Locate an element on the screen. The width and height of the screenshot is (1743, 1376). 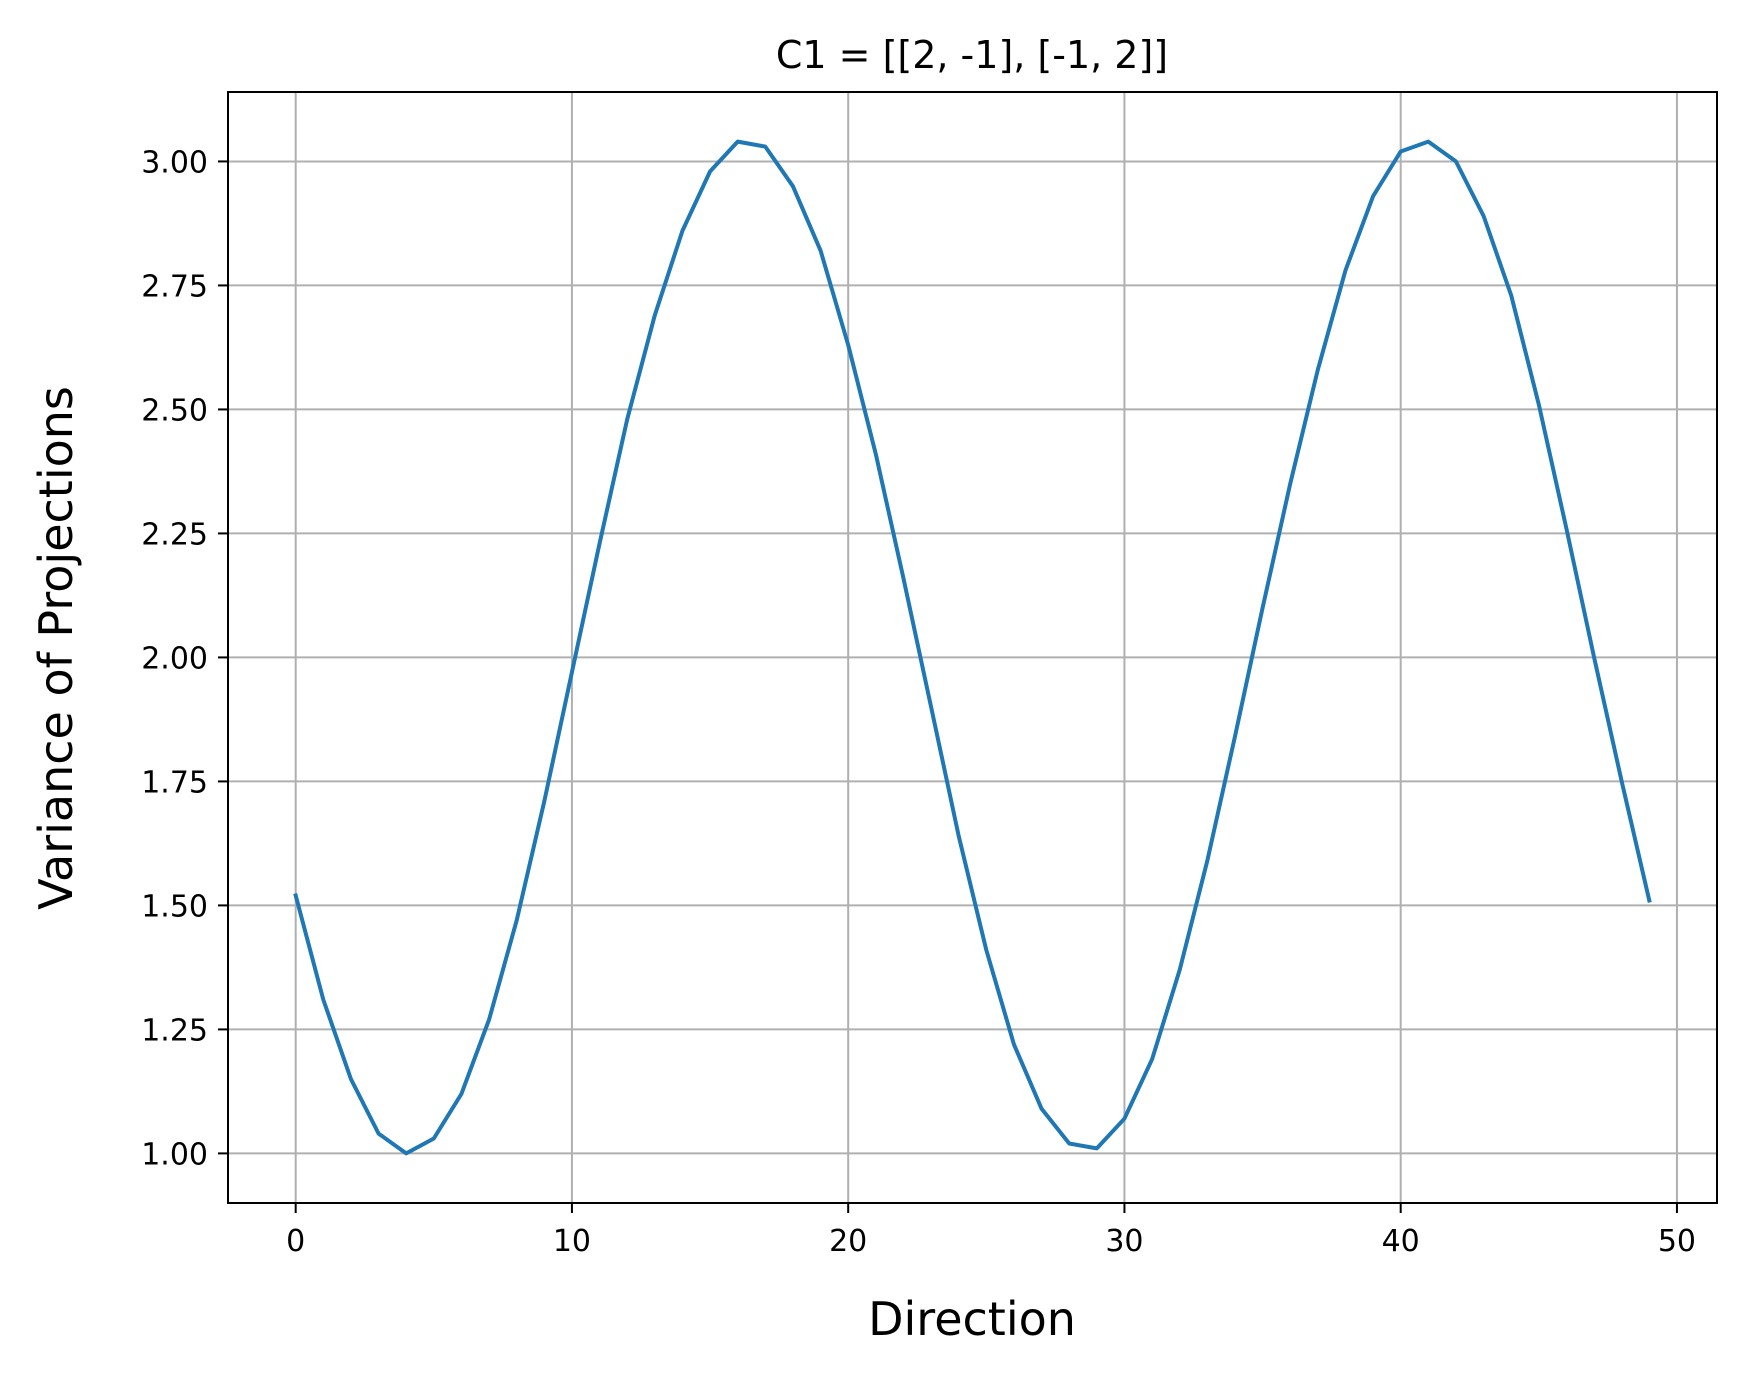
y-tick-label: 2.75 is located at coordinates (174, 286).